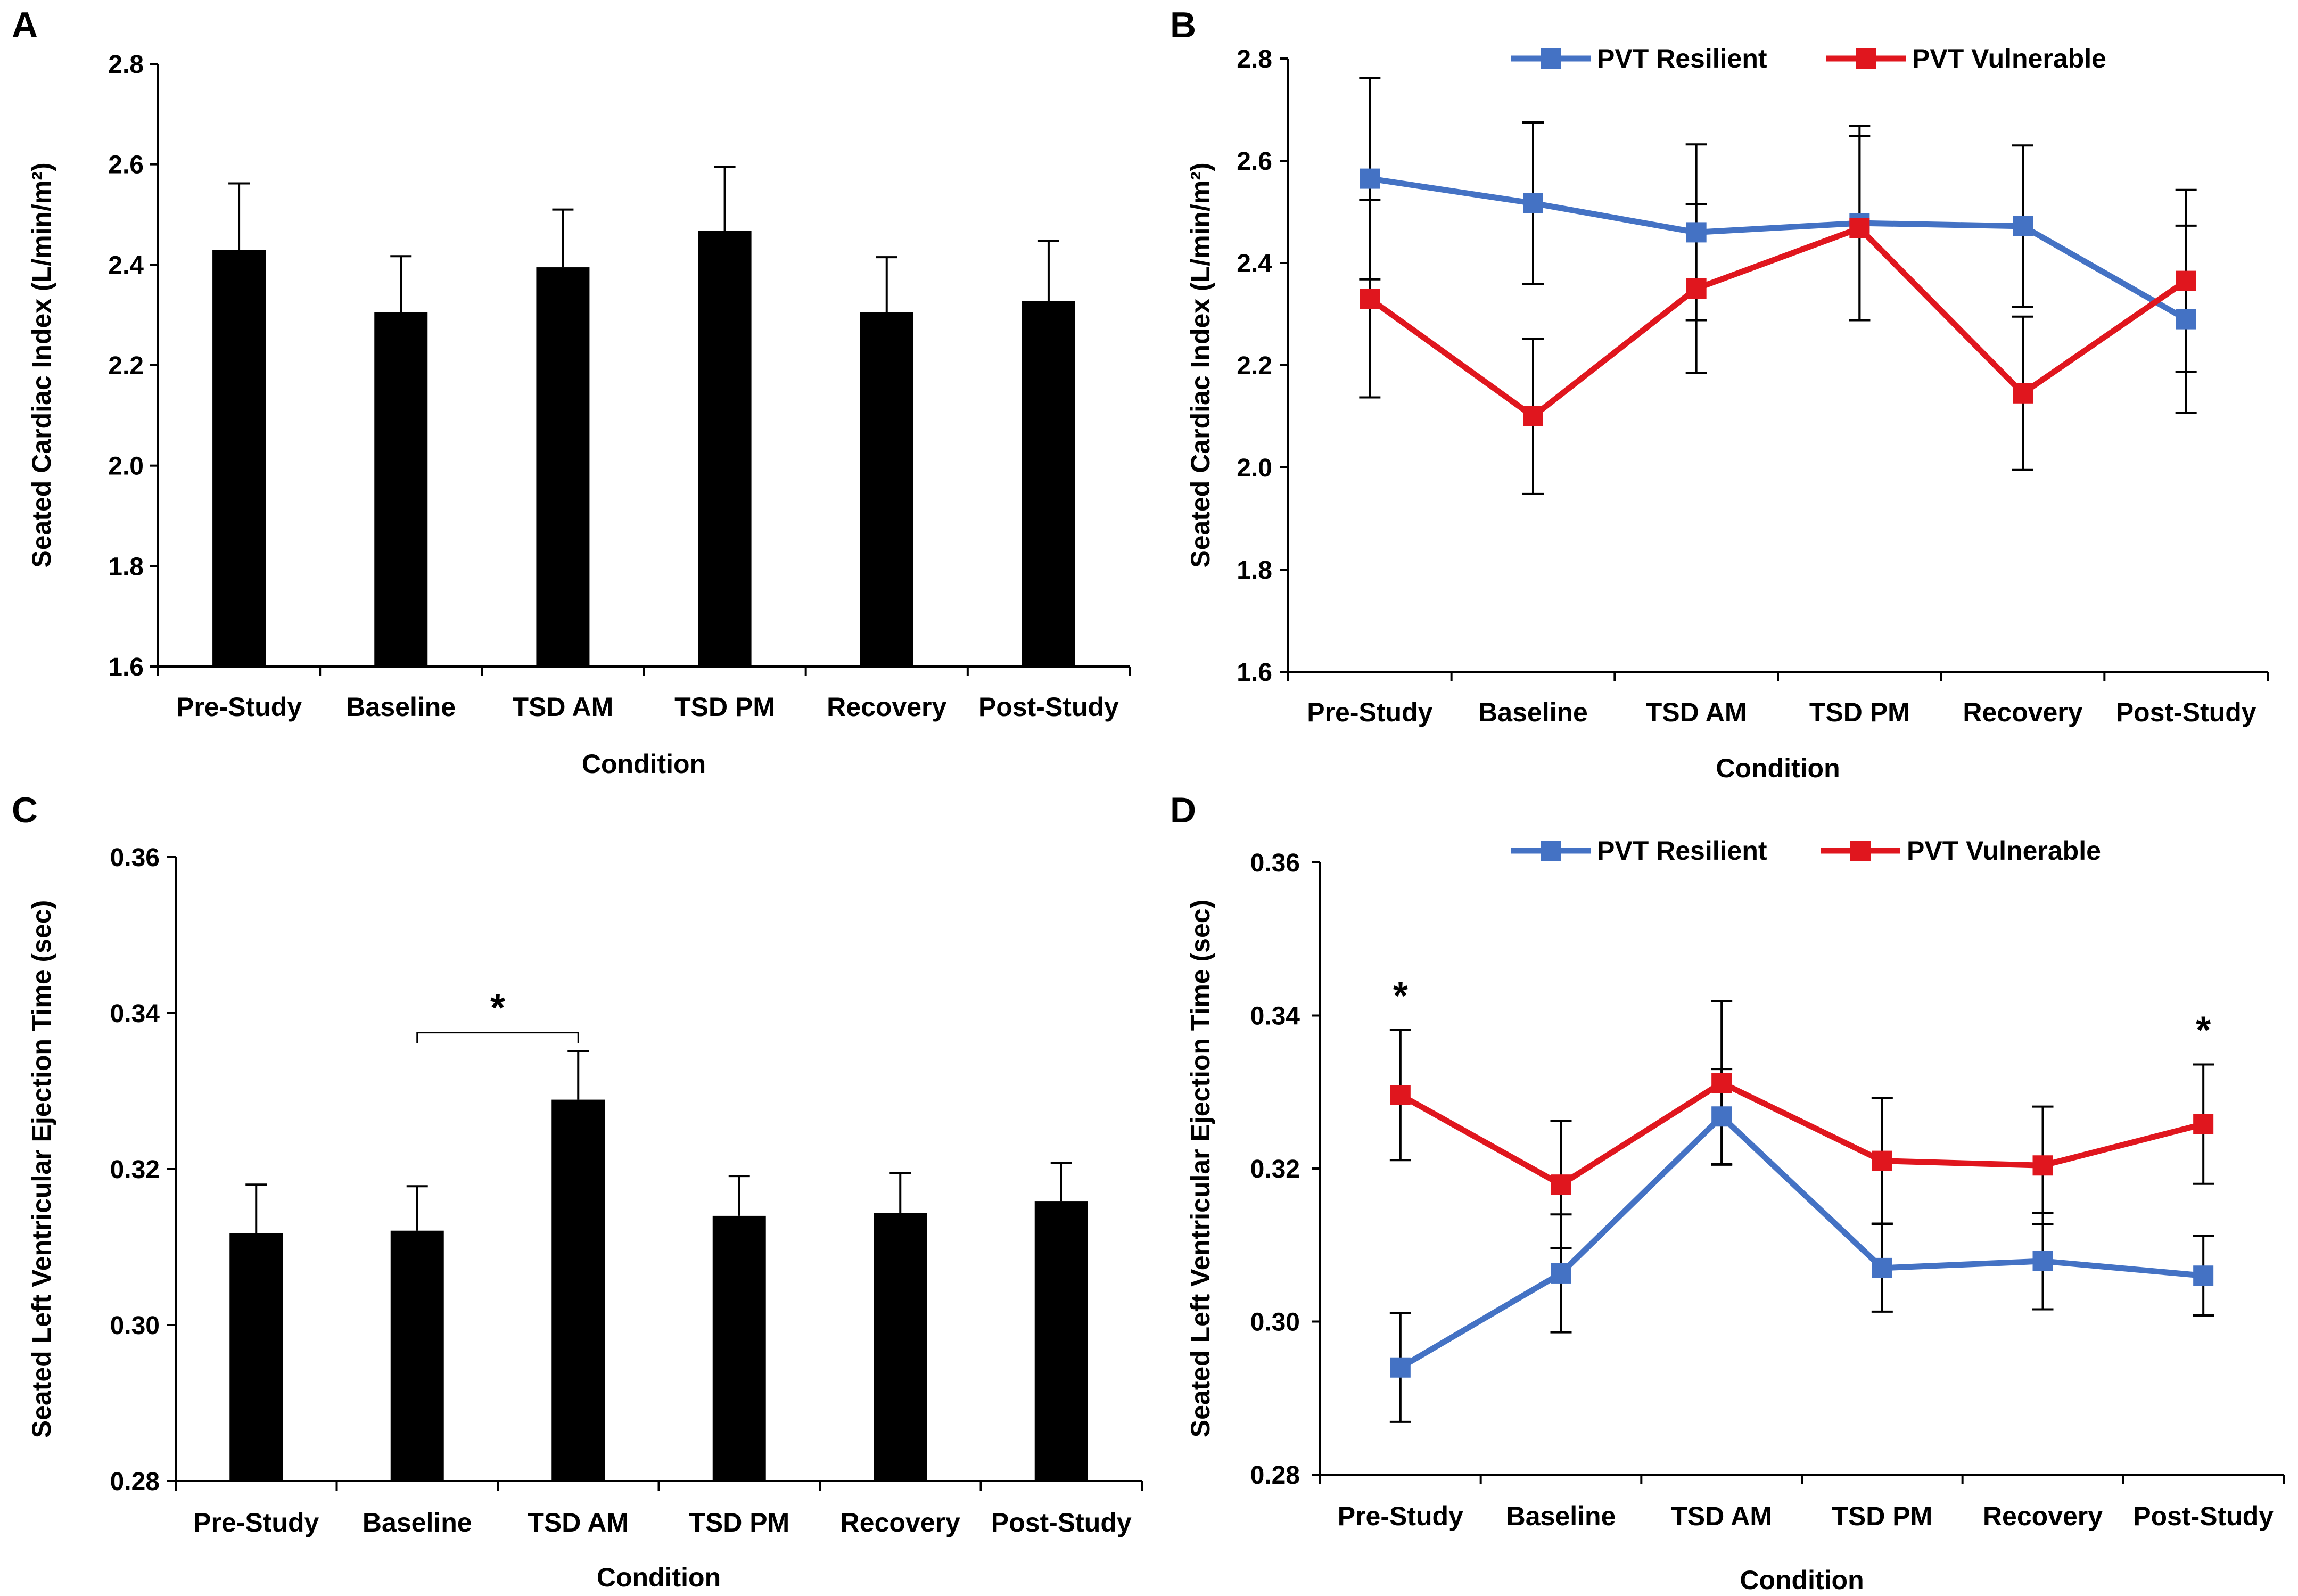  I want to click on panel-letter: C, so click(25, 810).